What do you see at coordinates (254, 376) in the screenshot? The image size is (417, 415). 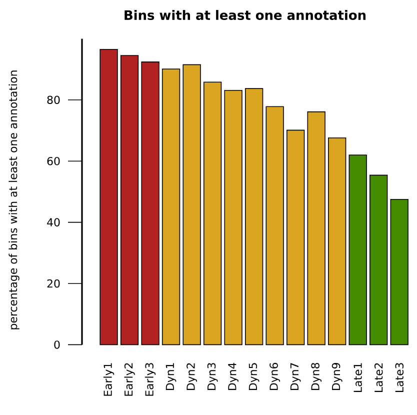 I see `x-tick-label: Dyn5` at bounding box center [254, 376].